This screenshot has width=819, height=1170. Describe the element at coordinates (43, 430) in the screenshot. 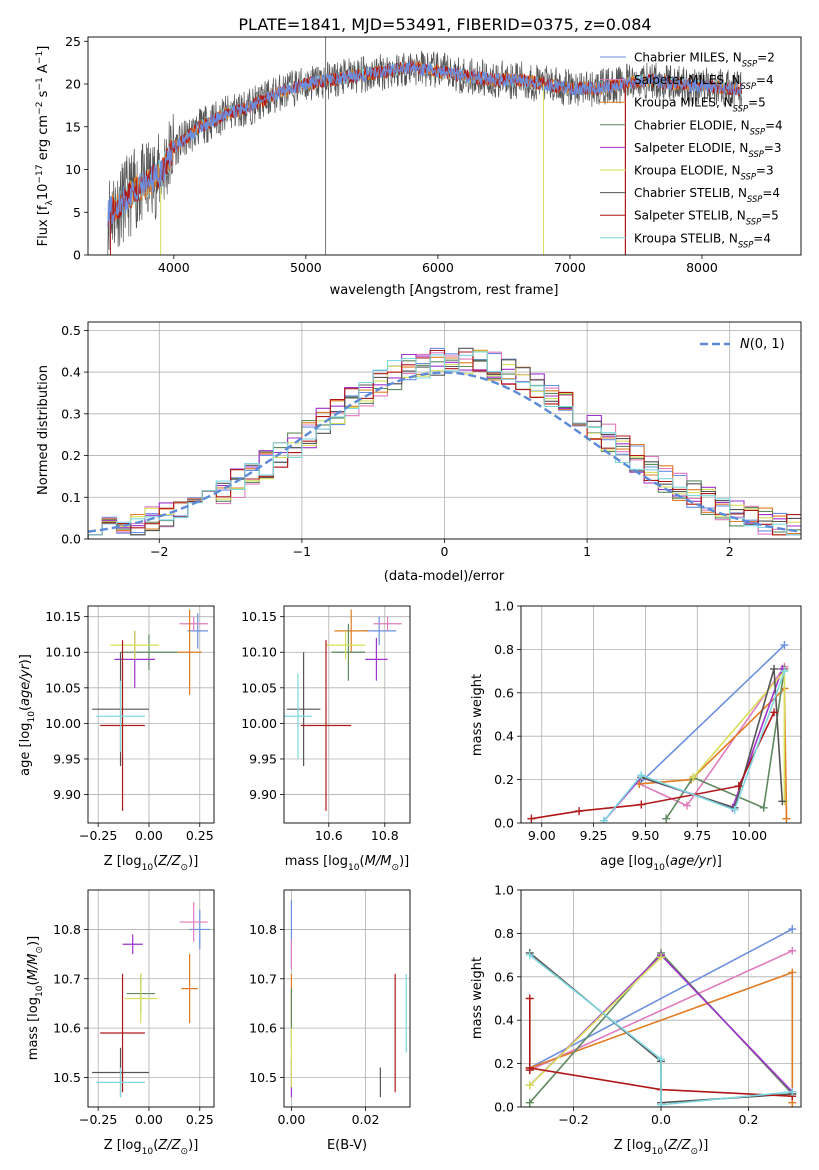

I see `y-axis-label: Normed distribution` at that location.